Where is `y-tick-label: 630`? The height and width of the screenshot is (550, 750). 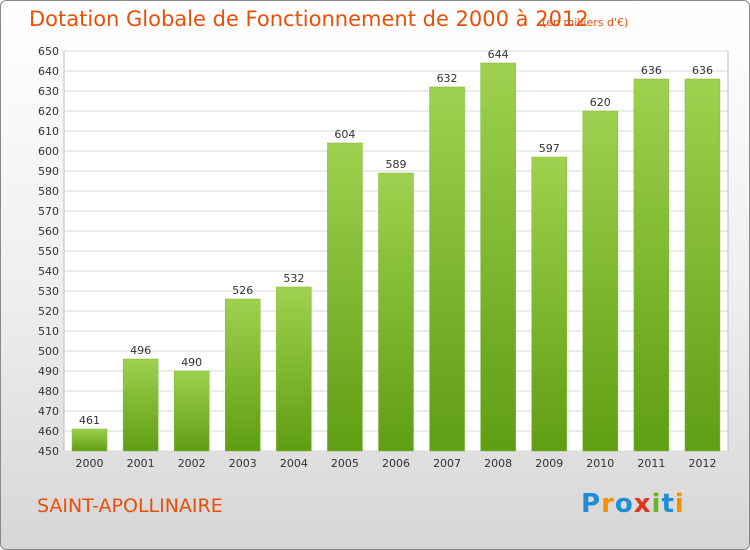
y-tick-label: 630 is located at coordinates (48, 91).